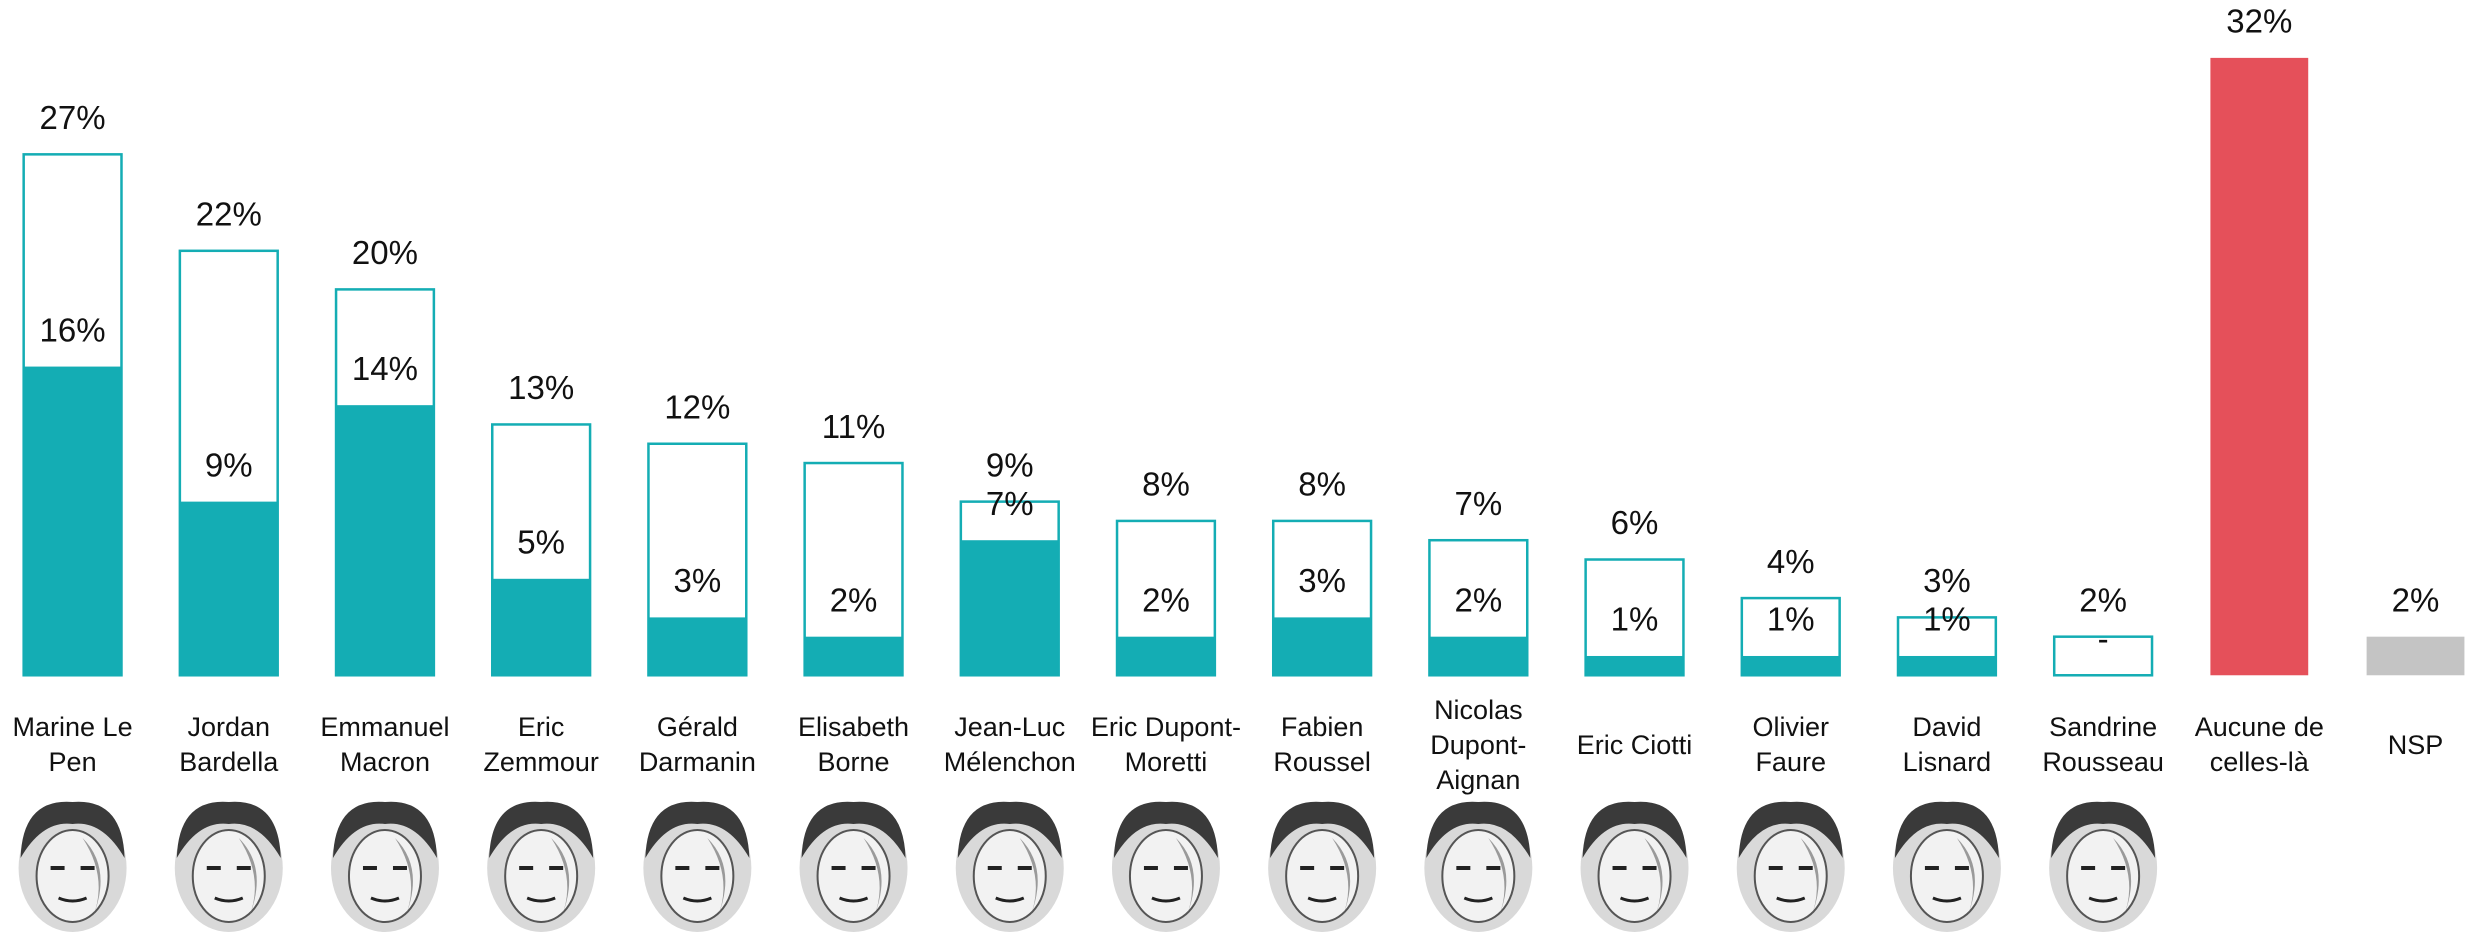 The width and height of the screenshot is (2466, 939). What do you see at coordinates (697, 406) in the screenshot?
I see `value-label: 12%` at bounding box center [697, 406].